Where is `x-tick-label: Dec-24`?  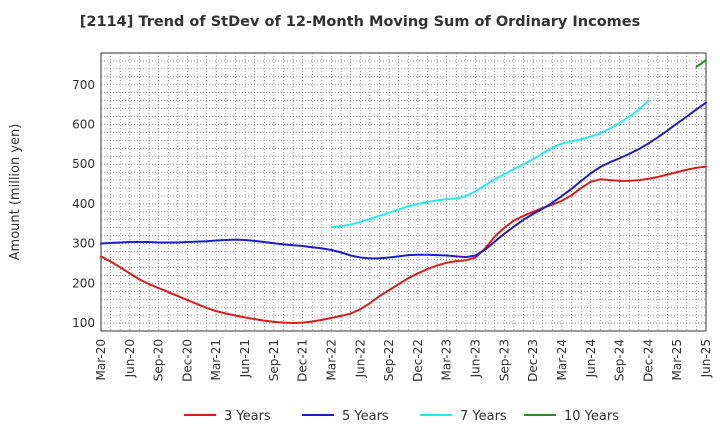 x-tick-label: Dec-24 is located at coordinates (648, 360).